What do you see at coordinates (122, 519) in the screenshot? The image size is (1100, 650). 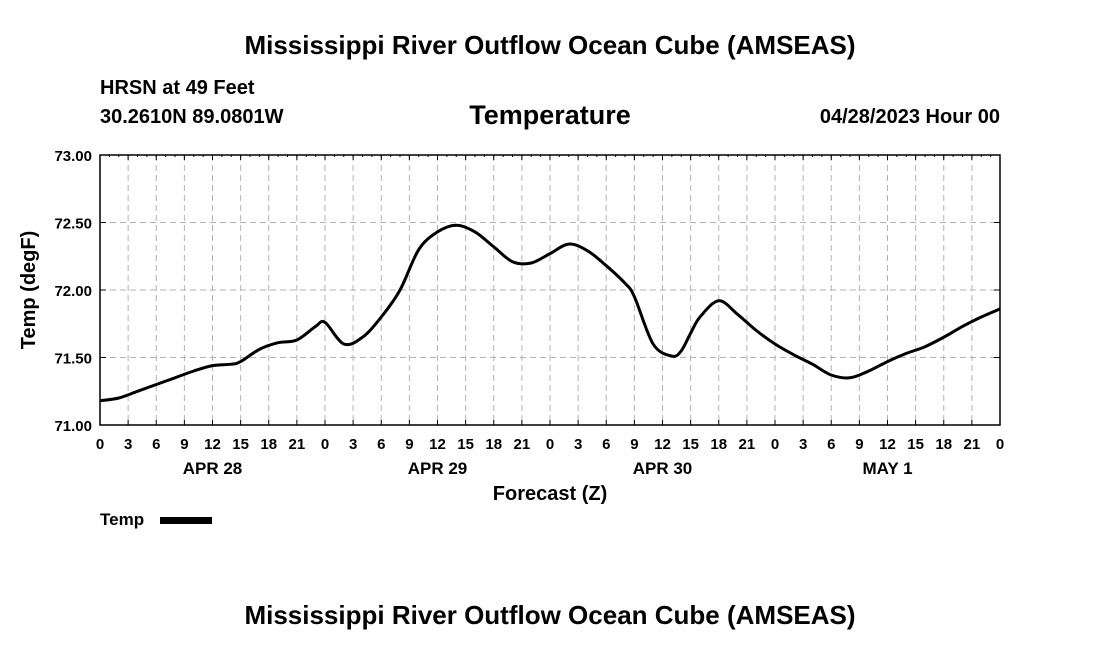 I see `legend-label-temp: Temp` at bounding box center [122, 519].